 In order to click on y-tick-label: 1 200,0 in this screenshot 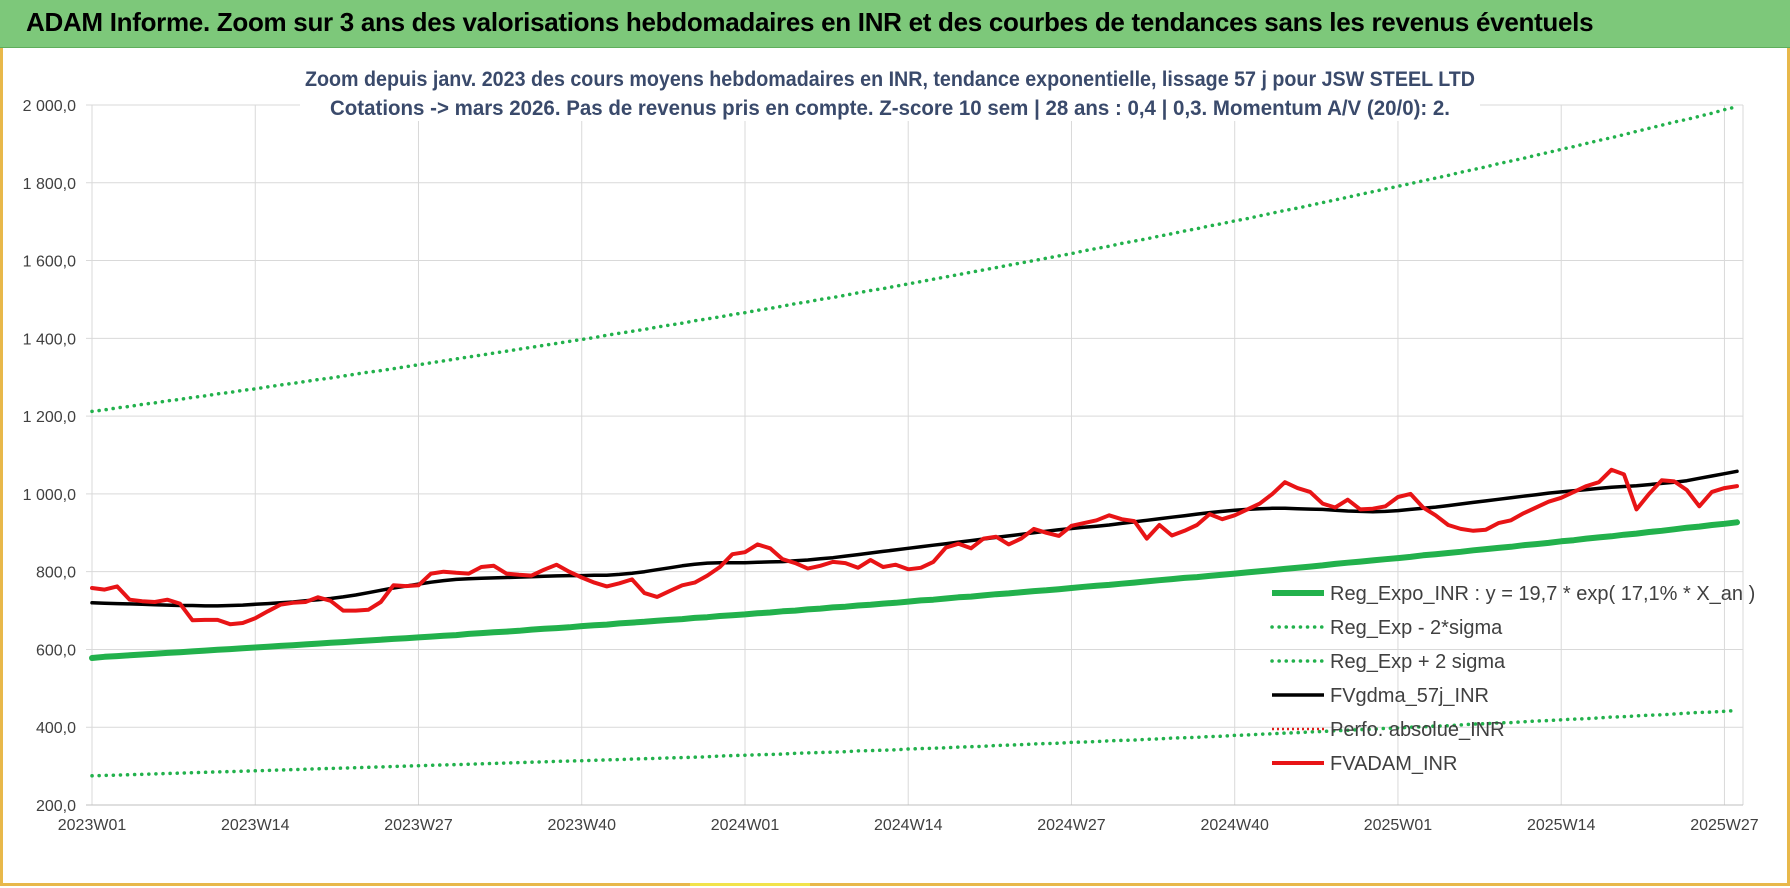, I will do `click(49, 417)`.